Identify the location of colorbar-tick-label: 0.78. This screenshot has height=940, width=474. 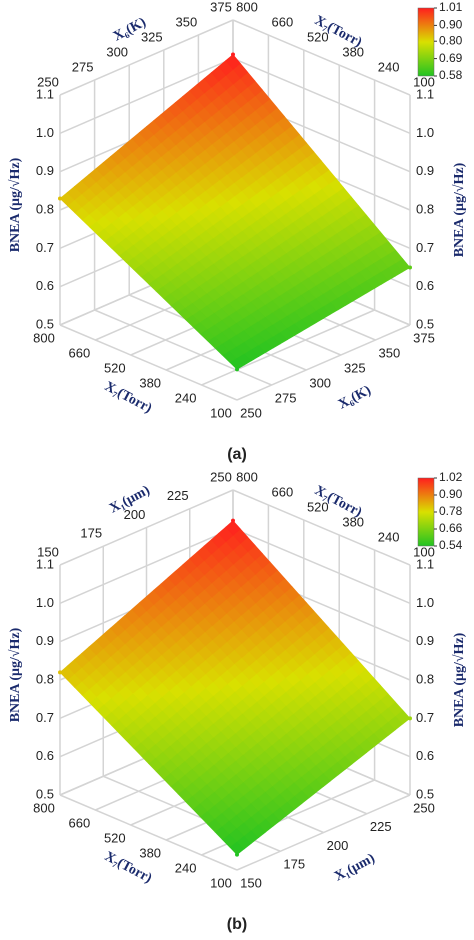
(451, 511).